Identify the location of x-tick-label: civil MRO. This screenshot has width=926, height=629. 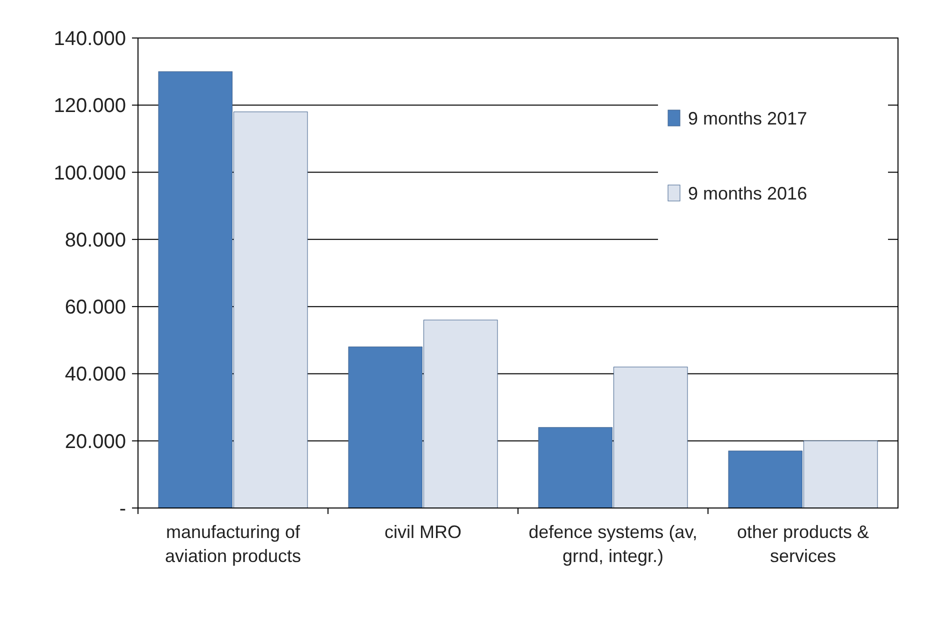
(423, 532).